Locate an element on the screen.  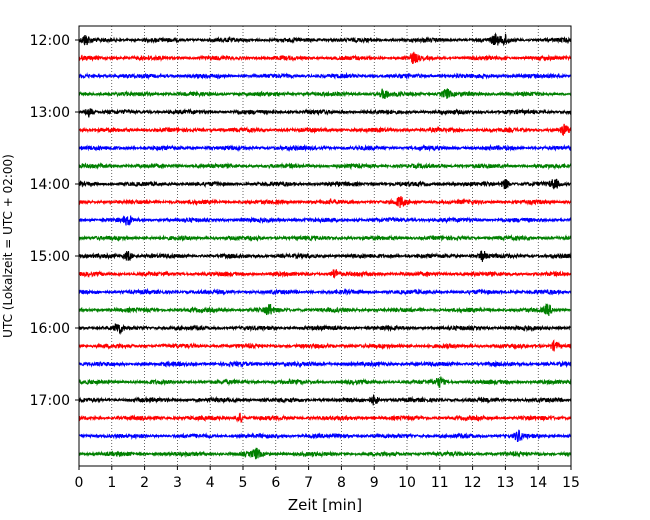
x-tick-label: 11 is located at coordinates (440, 483).